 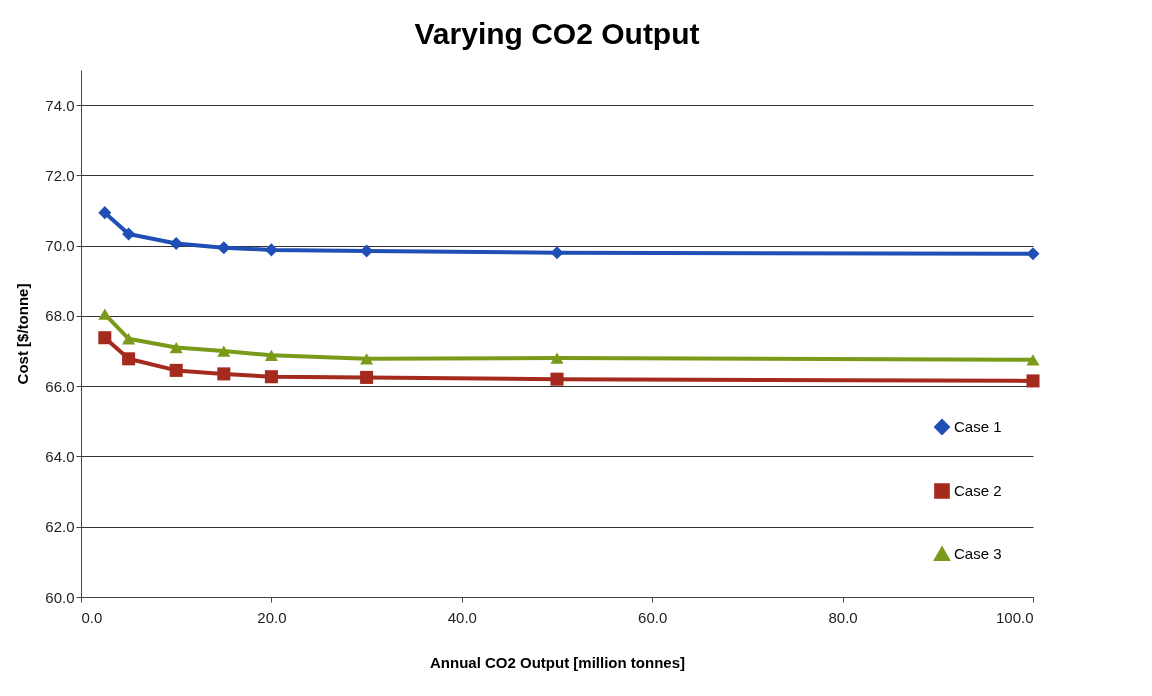 I want to click on x-tick-label: 60.0, so click(x=653, y=617).